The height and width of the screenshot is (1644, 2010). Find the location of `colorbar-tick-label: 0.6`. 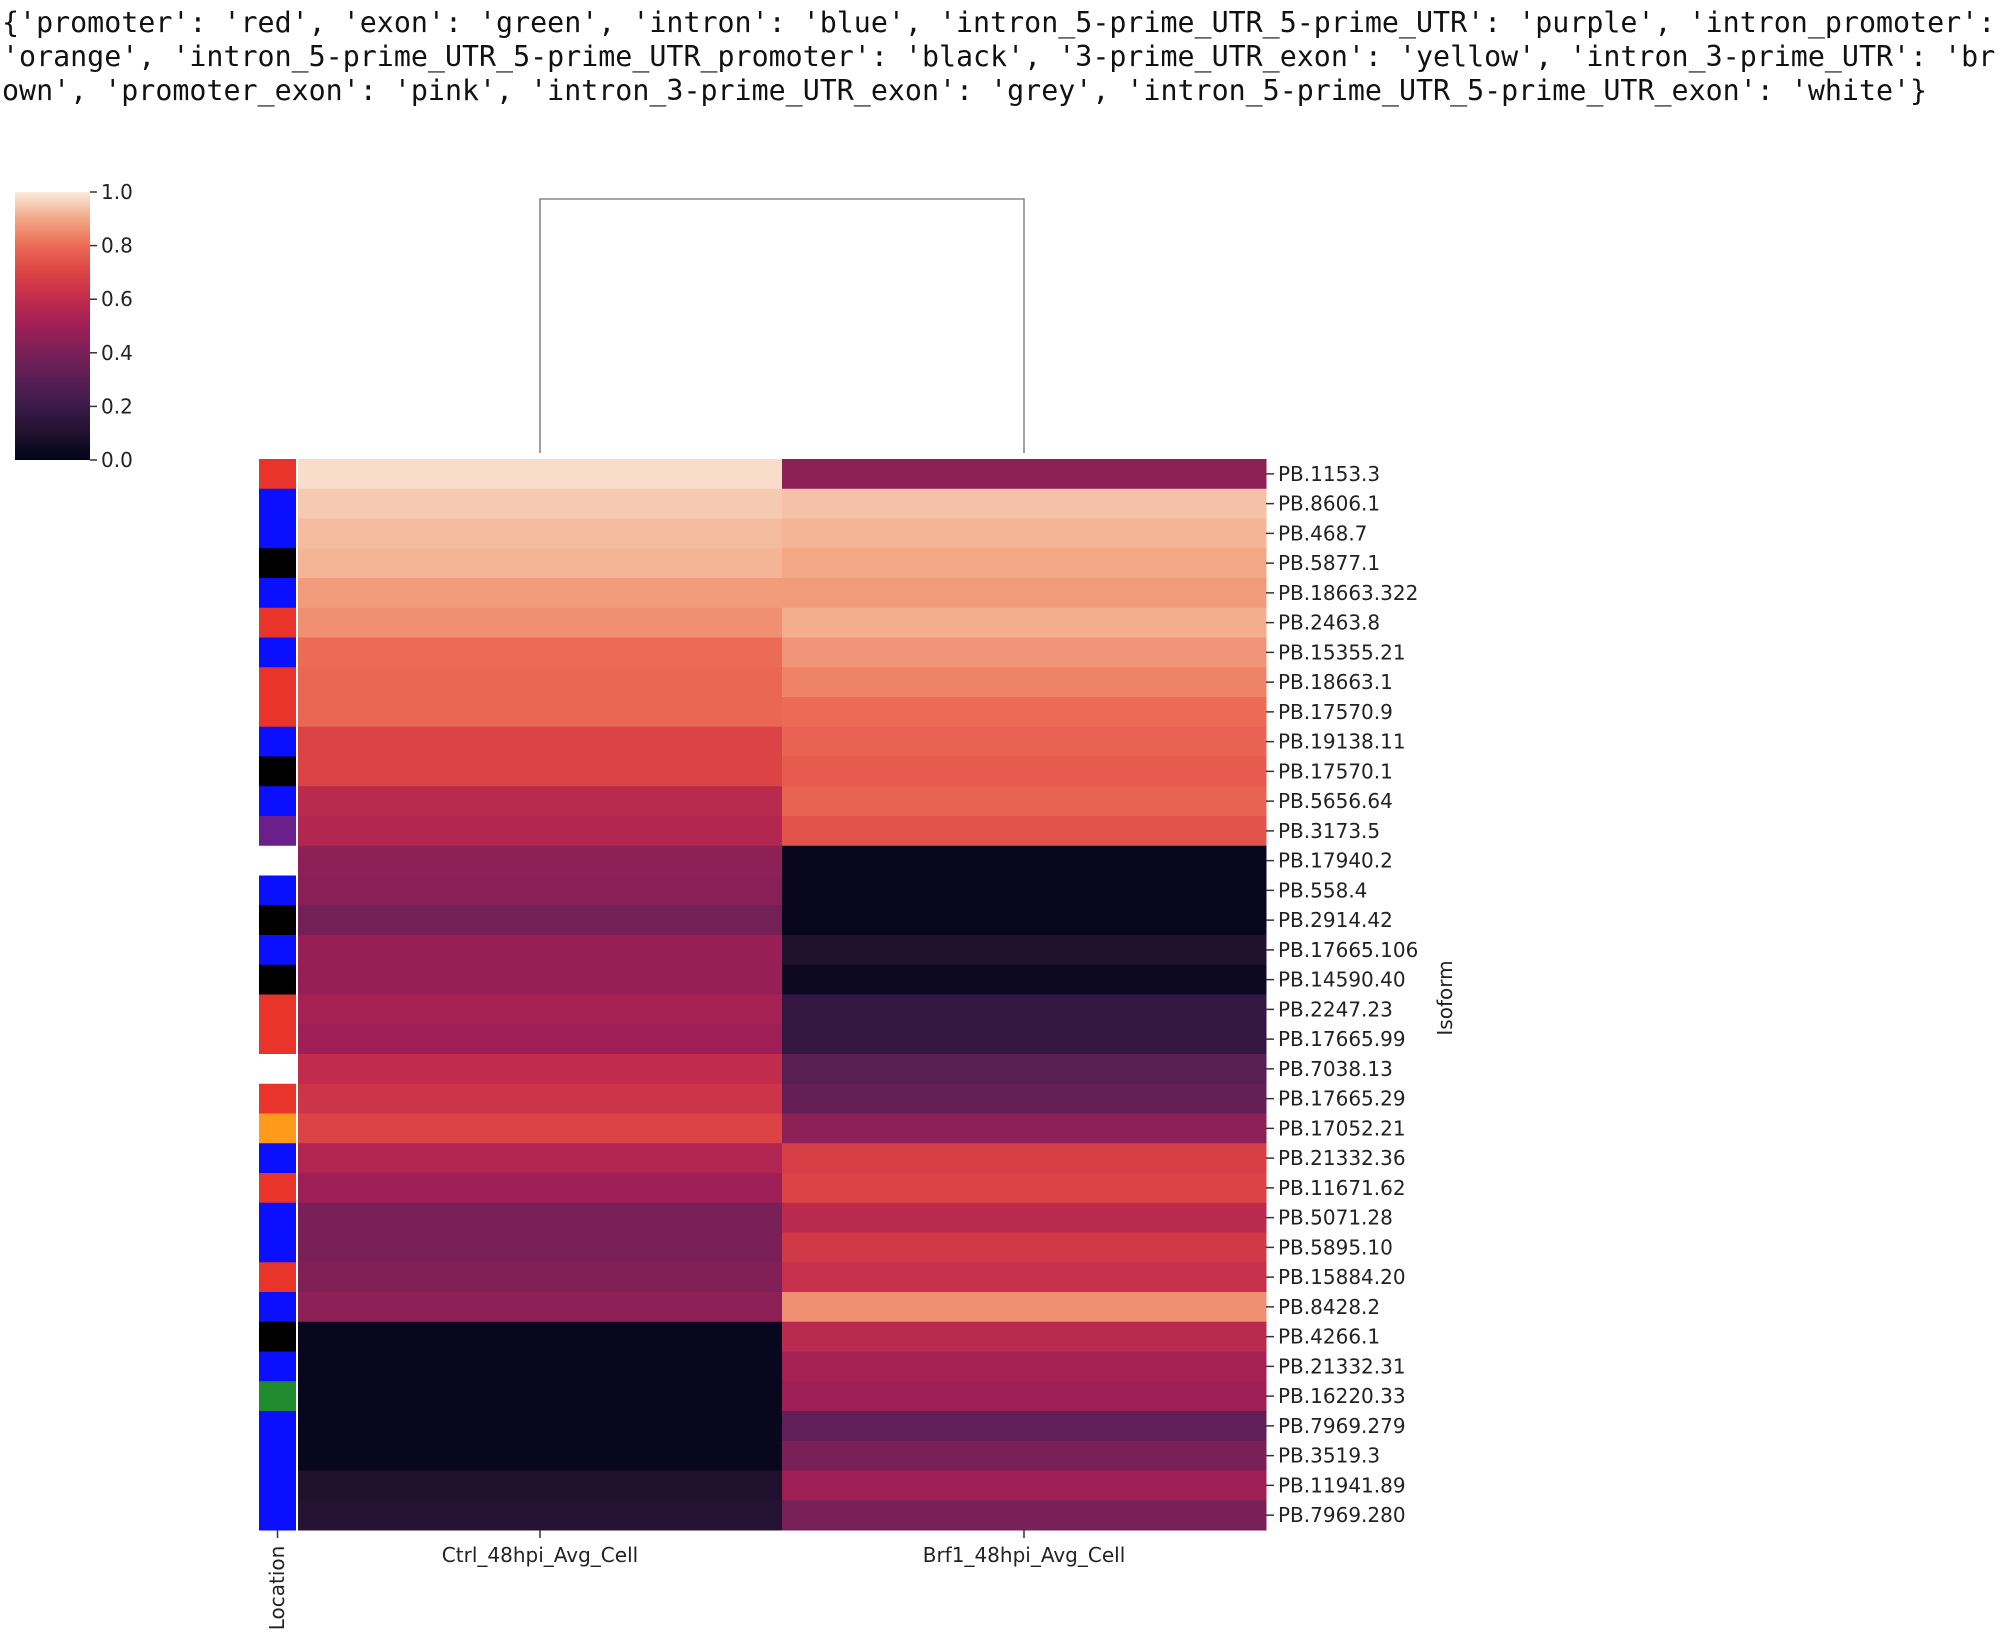

colorbar-tick-label: 0.6 is located at coordinates (117, 299).